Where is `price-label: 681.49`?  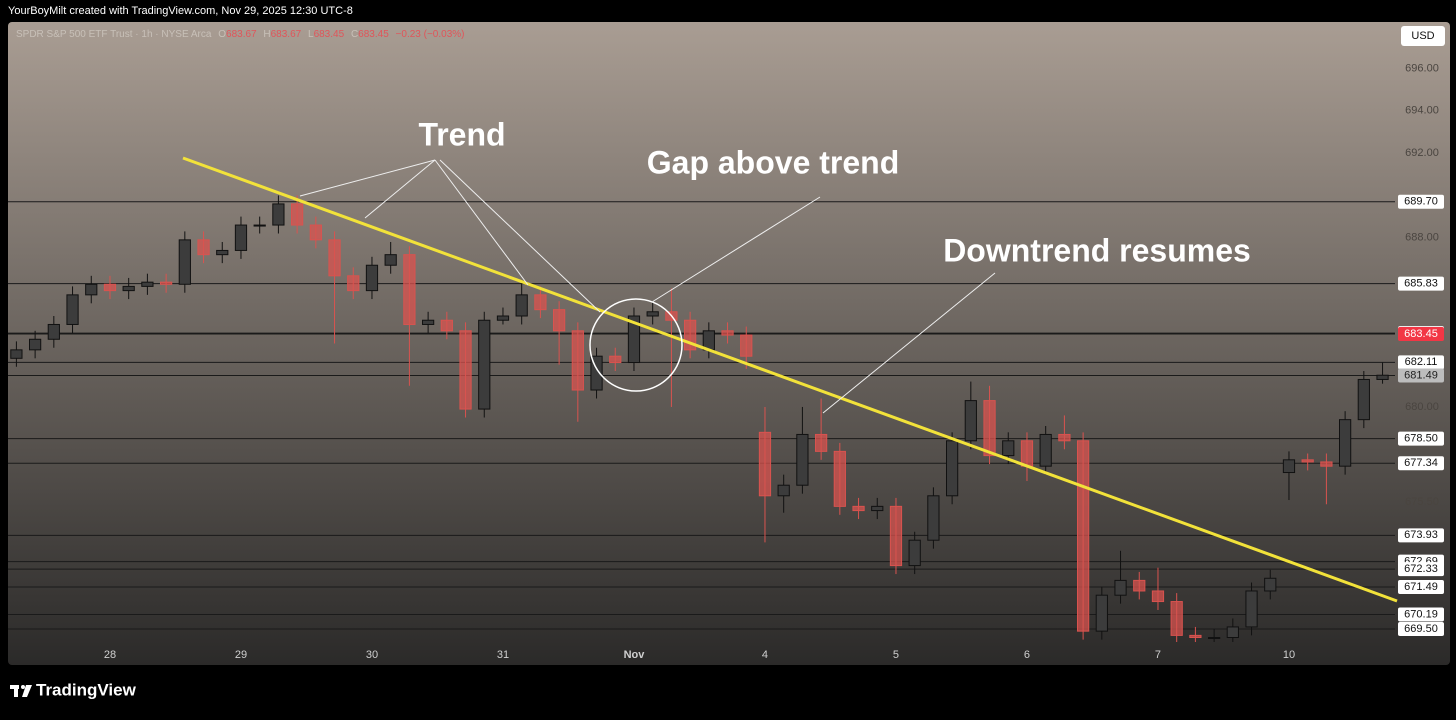
price-label: 681.49 is located at coordinates (1421, 375).